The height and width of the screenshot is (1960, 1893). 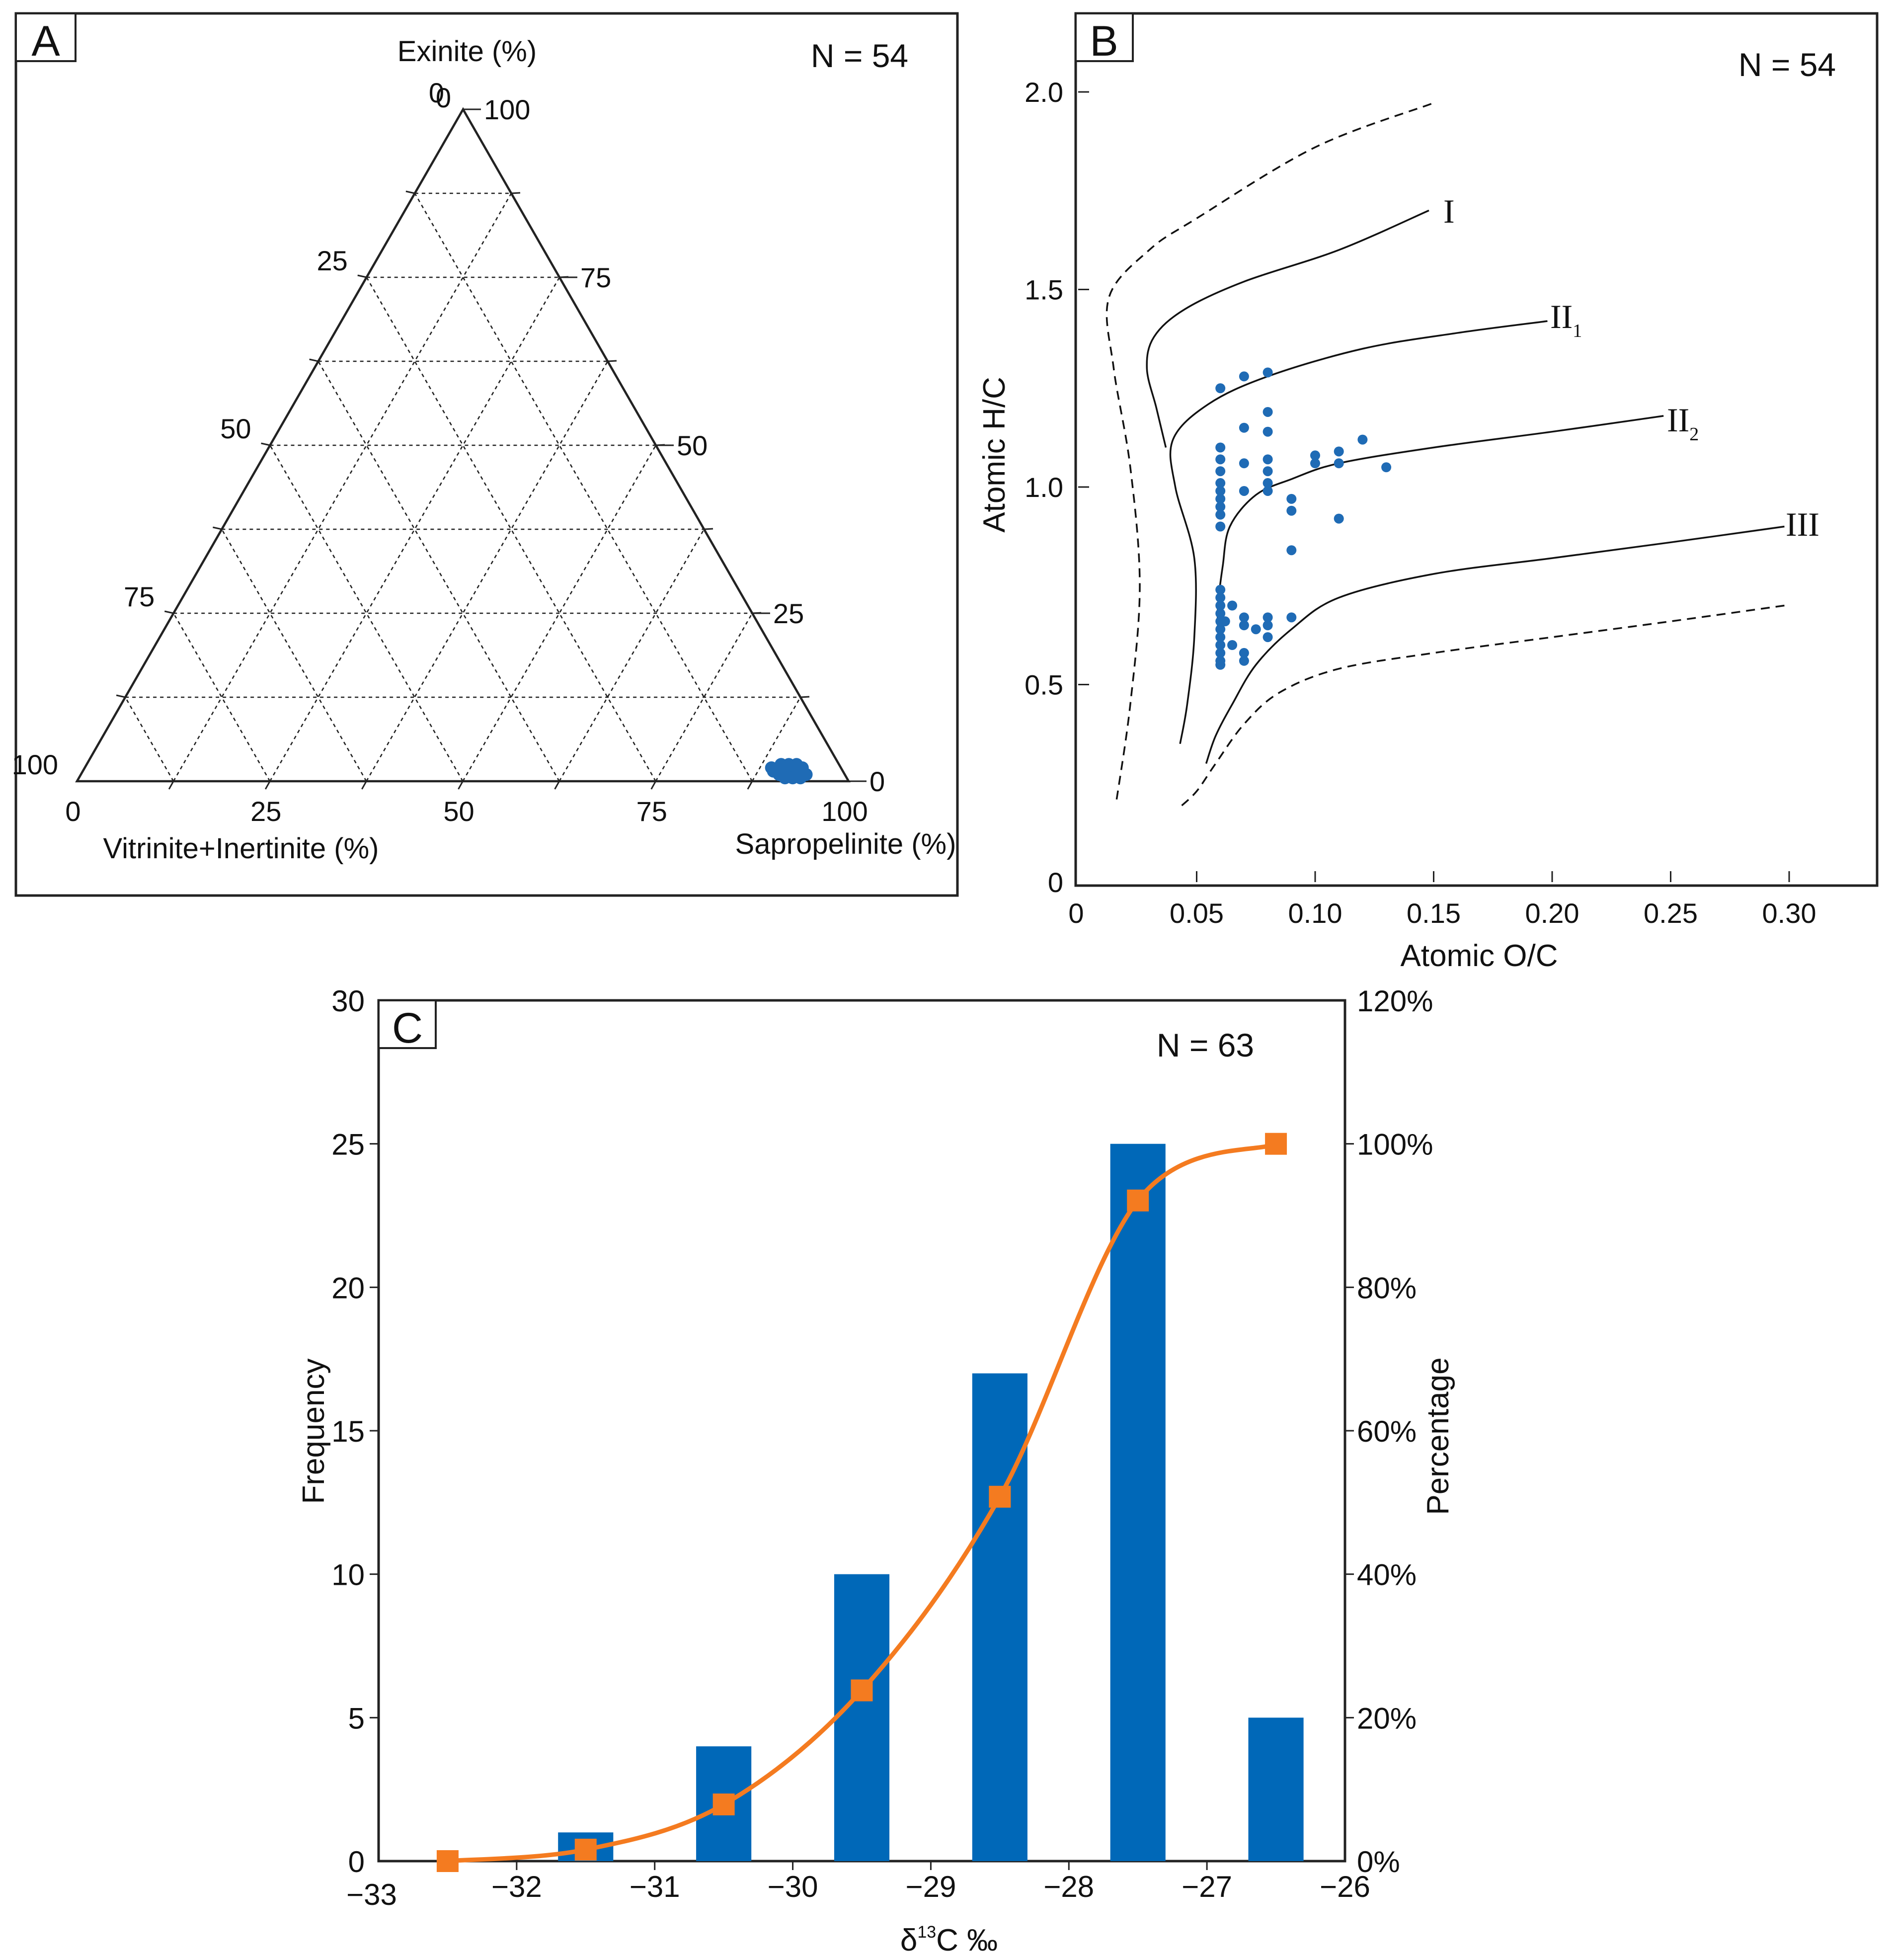 I want to click on vk-boundary-curve-upper-dashed, so click(x=1268, y=454).